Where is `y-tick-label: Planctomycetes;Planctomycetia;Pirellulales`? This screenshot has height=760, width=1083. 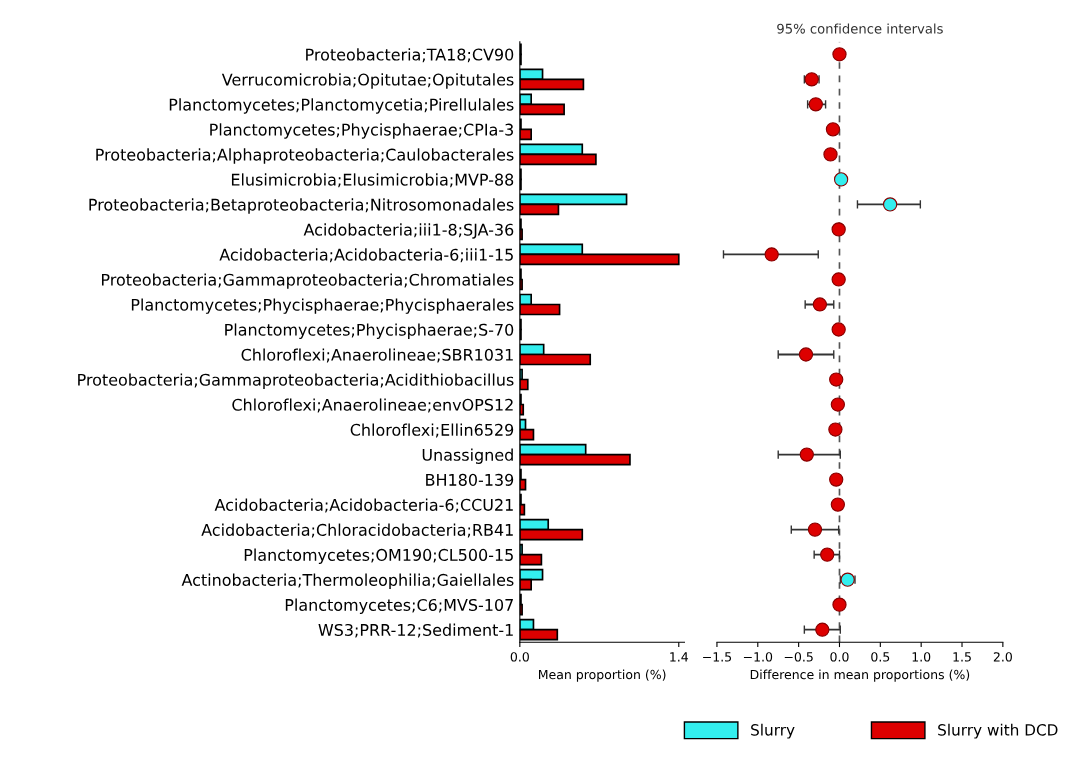 y-tick-label: Planctomycetes;Planctomycetia;Pirellulales is located at coordinates (341, 106).